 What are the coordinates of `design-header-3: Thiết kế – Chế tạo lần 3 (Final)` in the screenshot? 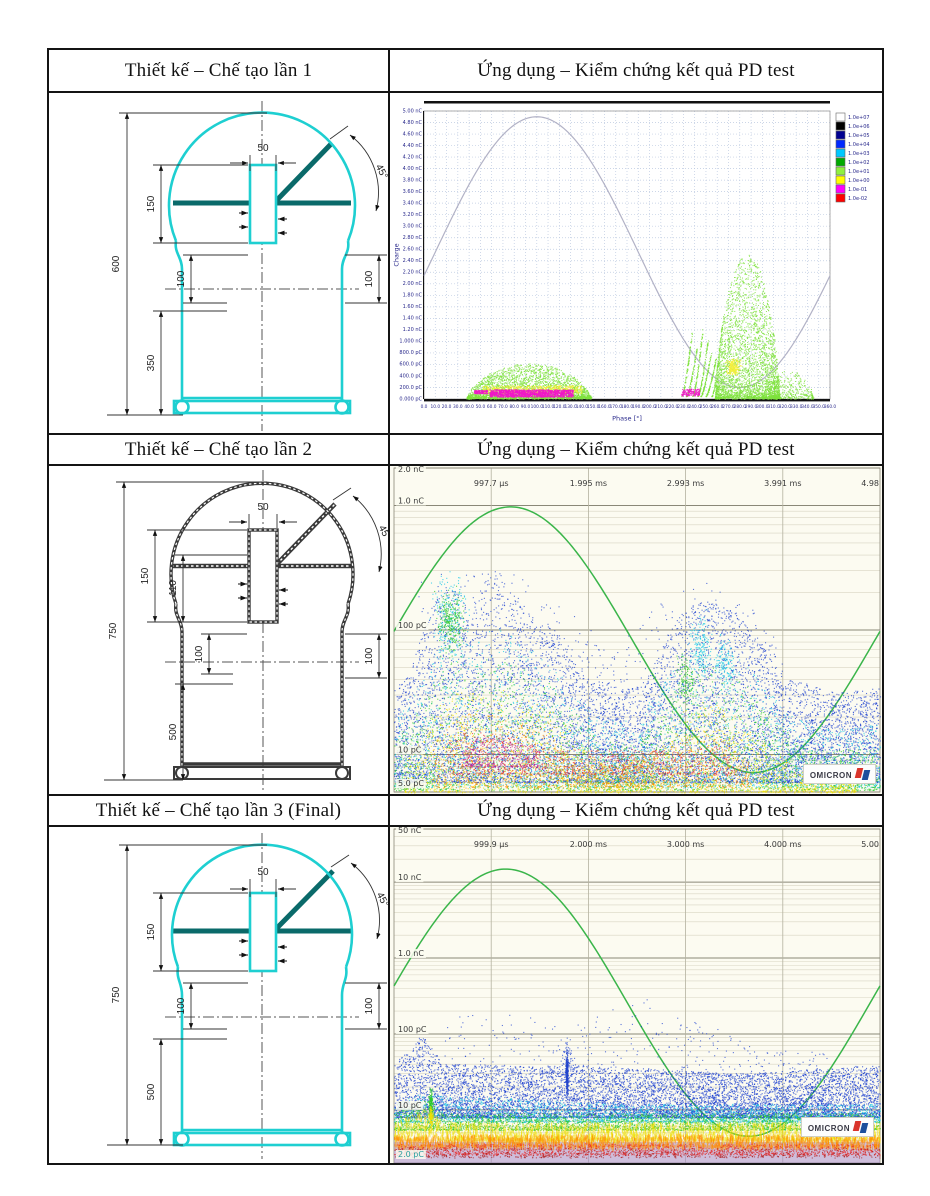 It's located at (219, 811).